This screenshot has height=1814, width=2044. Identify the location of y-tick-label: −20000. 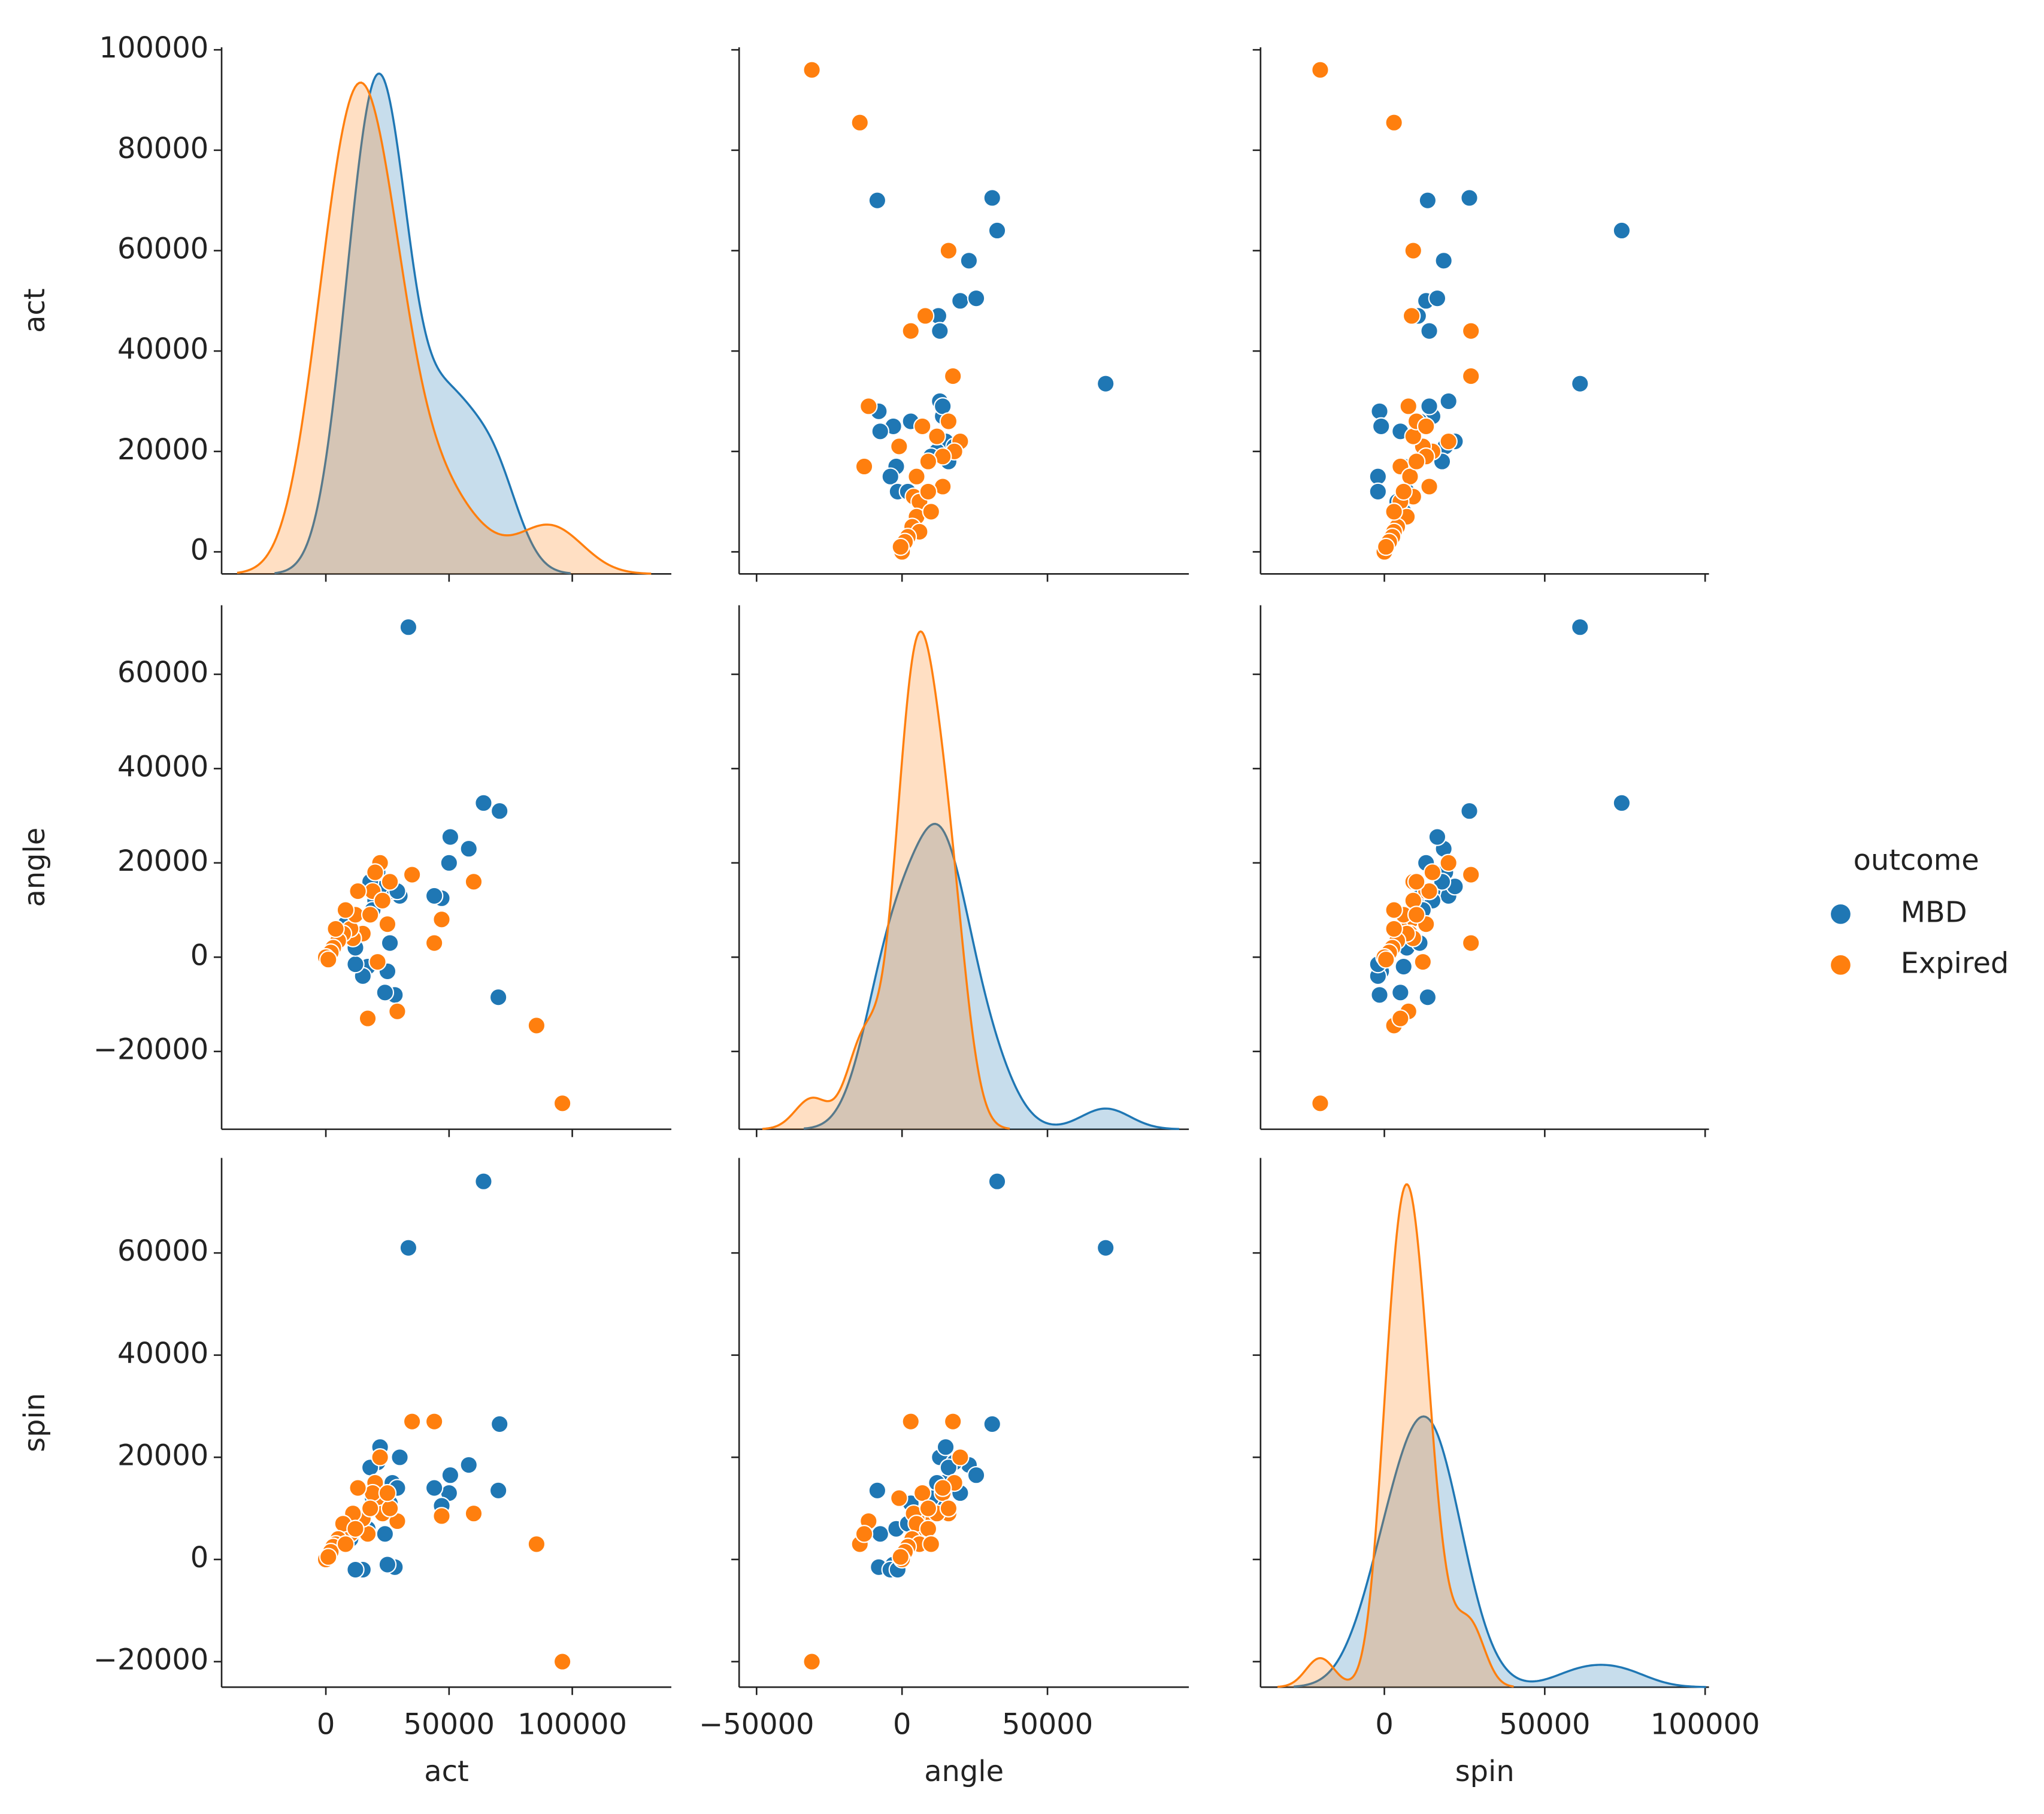
(150, 1050).